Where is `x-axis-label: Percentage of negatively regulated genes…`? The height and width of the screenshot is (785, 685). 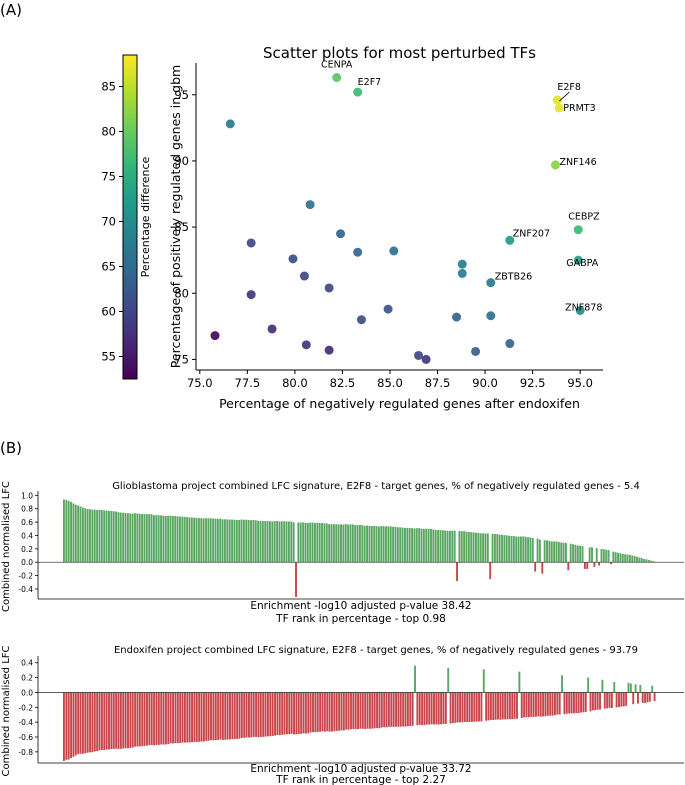
x-axis-label: Percentage of negatively regulated genes… is located at coordinates (399, 403).